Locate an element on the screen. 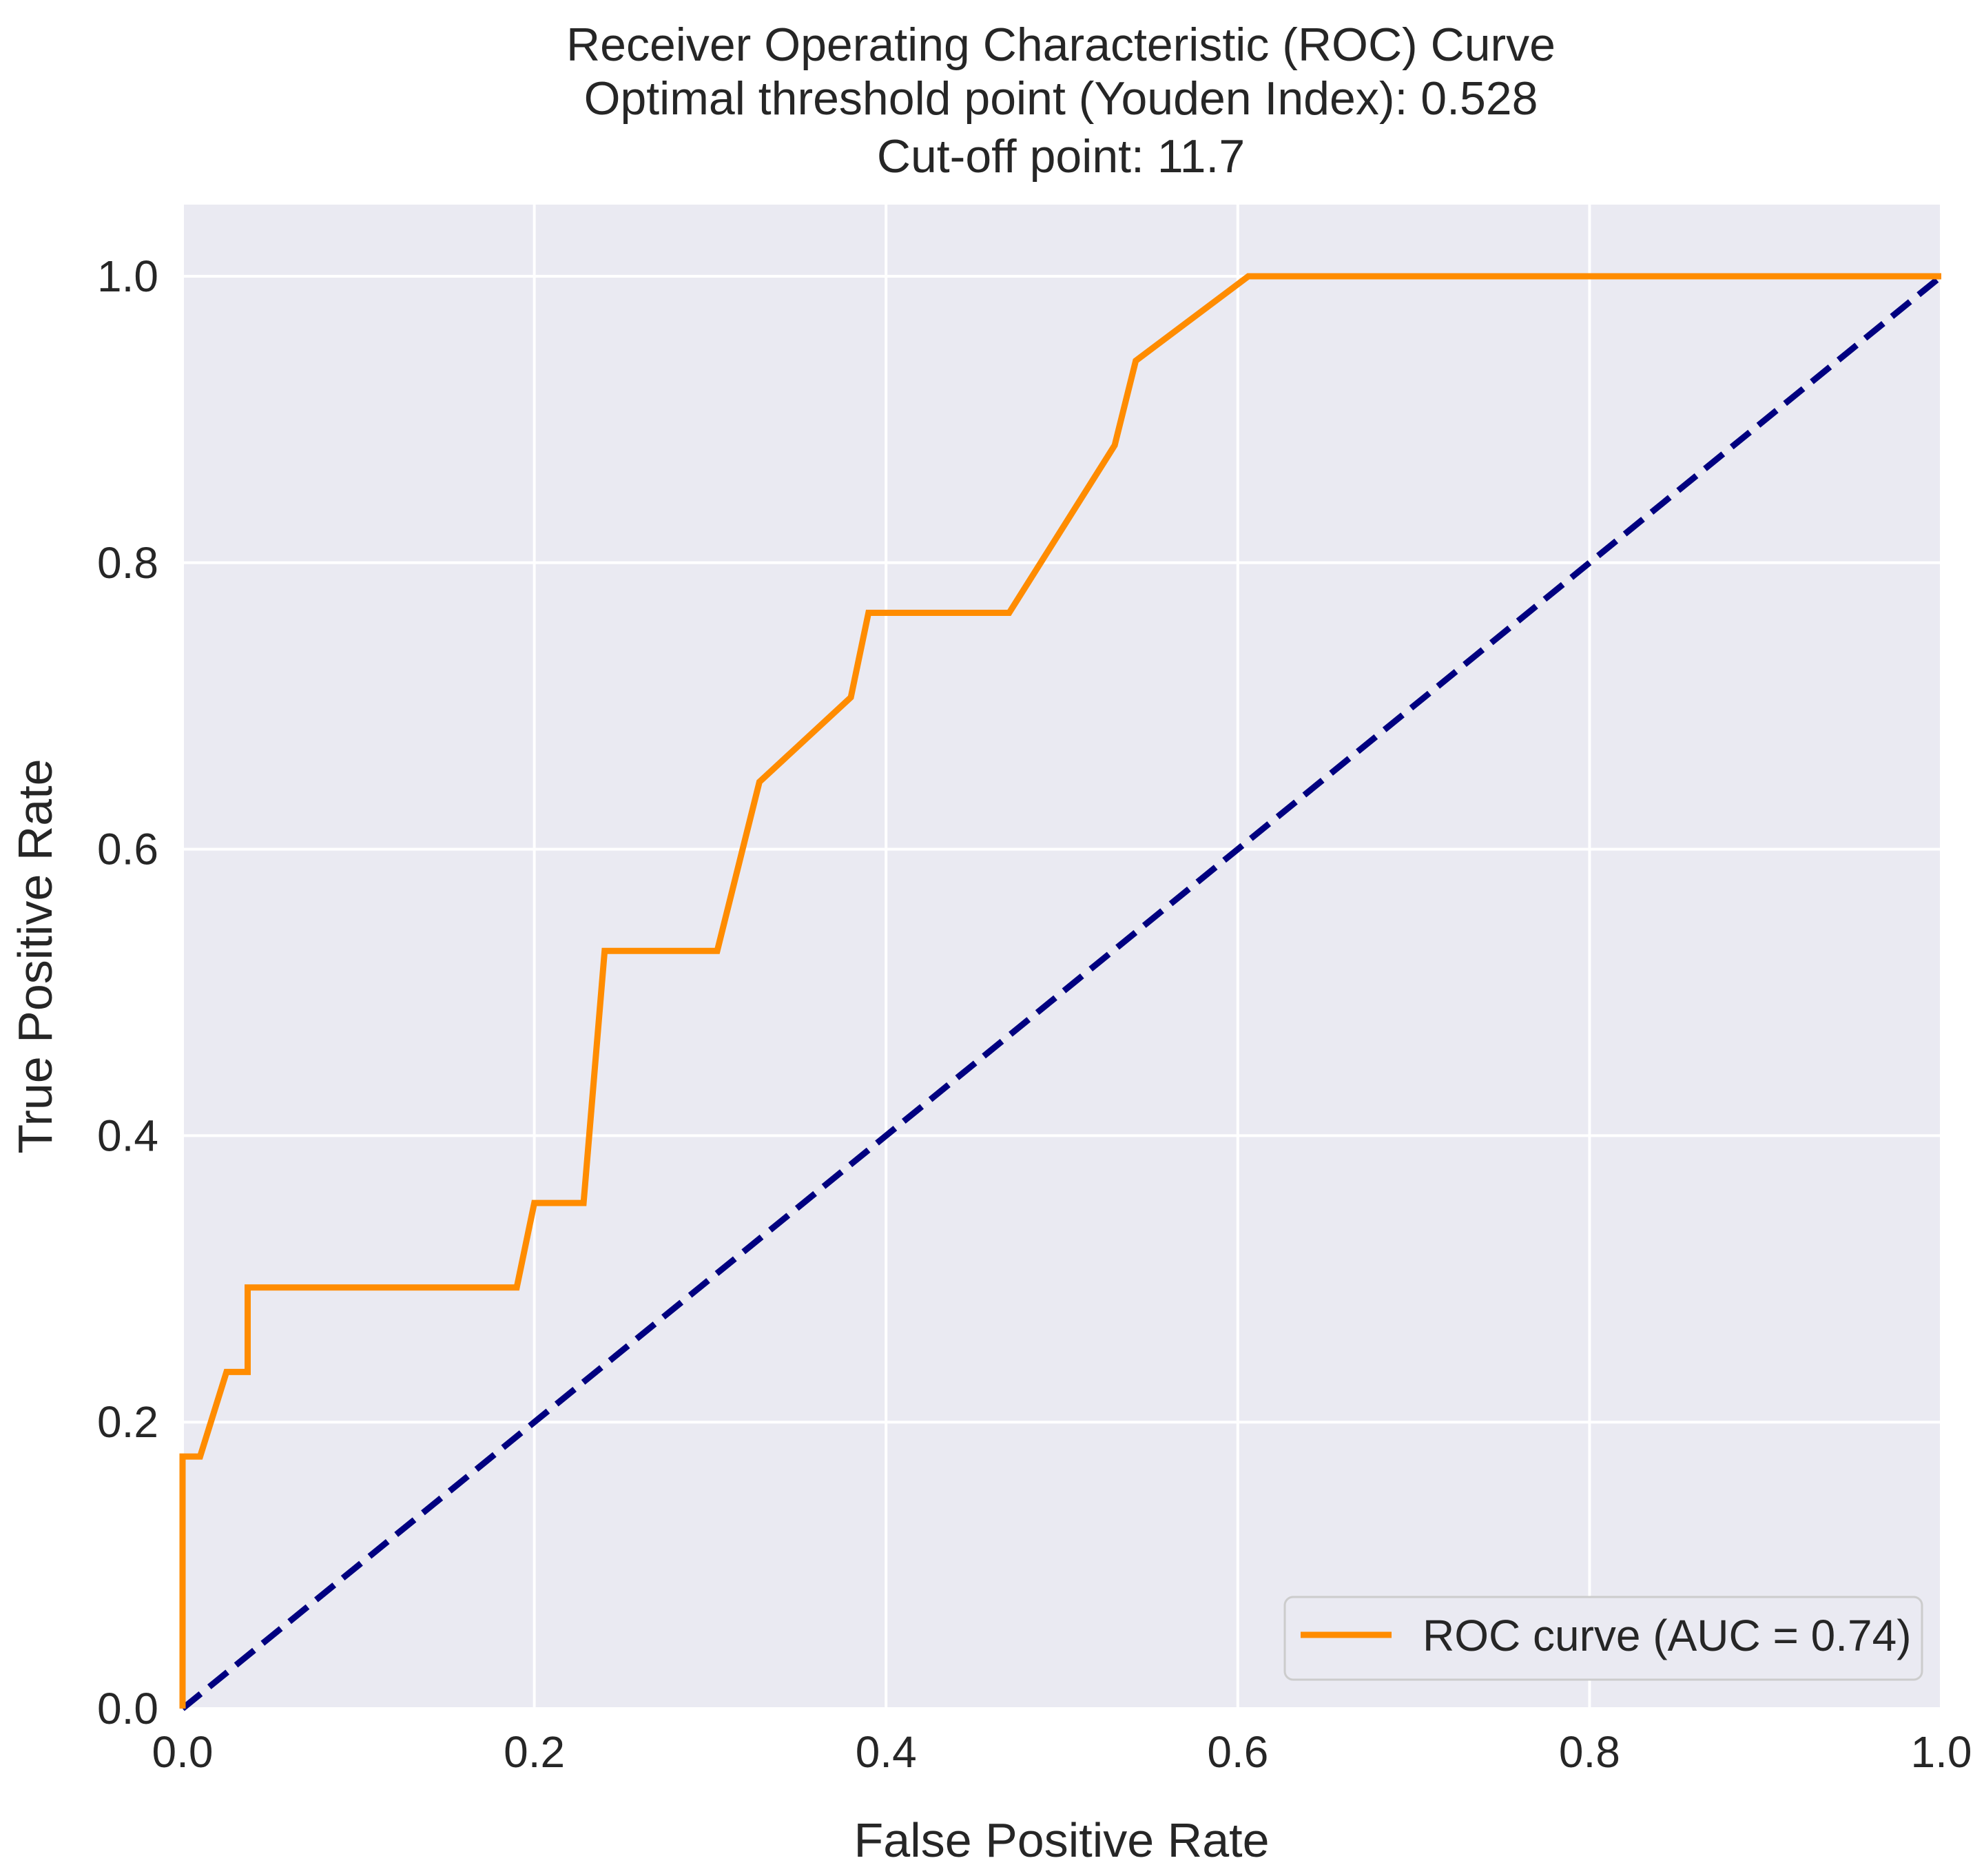 The image size is (1984, 1876). x-tick-label: 0.6 is located at coordinates (1237, 1752).